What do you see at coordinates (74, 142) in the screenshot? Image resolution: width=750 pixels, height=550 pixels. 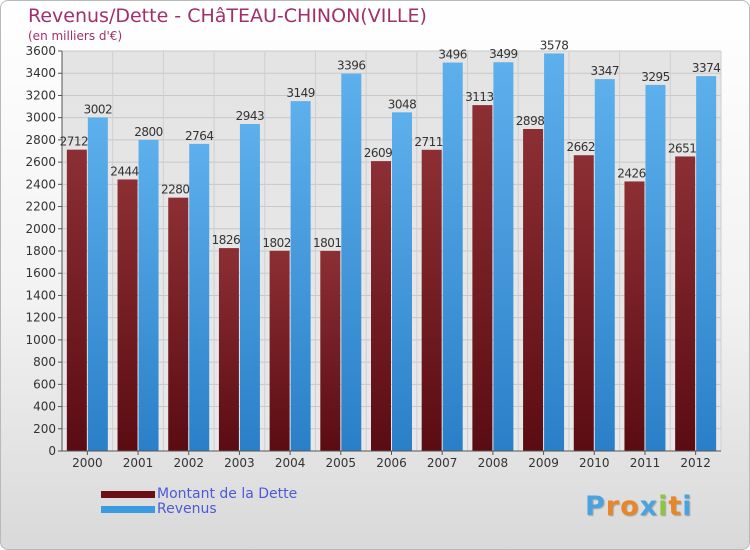 I see `data-label-debt: 2712` at bounding box center [74, 142].